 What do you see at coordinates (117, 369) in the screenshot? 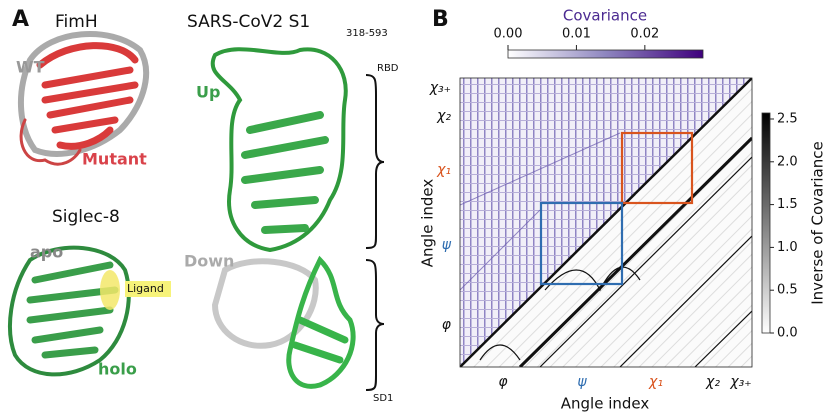
I see `holo-label: holo` at bounding box center [117, 369].